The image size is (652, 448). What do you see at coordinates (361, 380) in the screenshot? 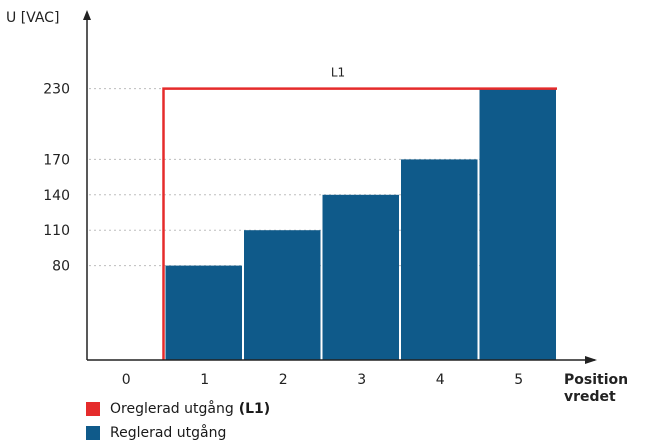
I see `x-tick-label-3: 3` at bounding box center [361, 380].